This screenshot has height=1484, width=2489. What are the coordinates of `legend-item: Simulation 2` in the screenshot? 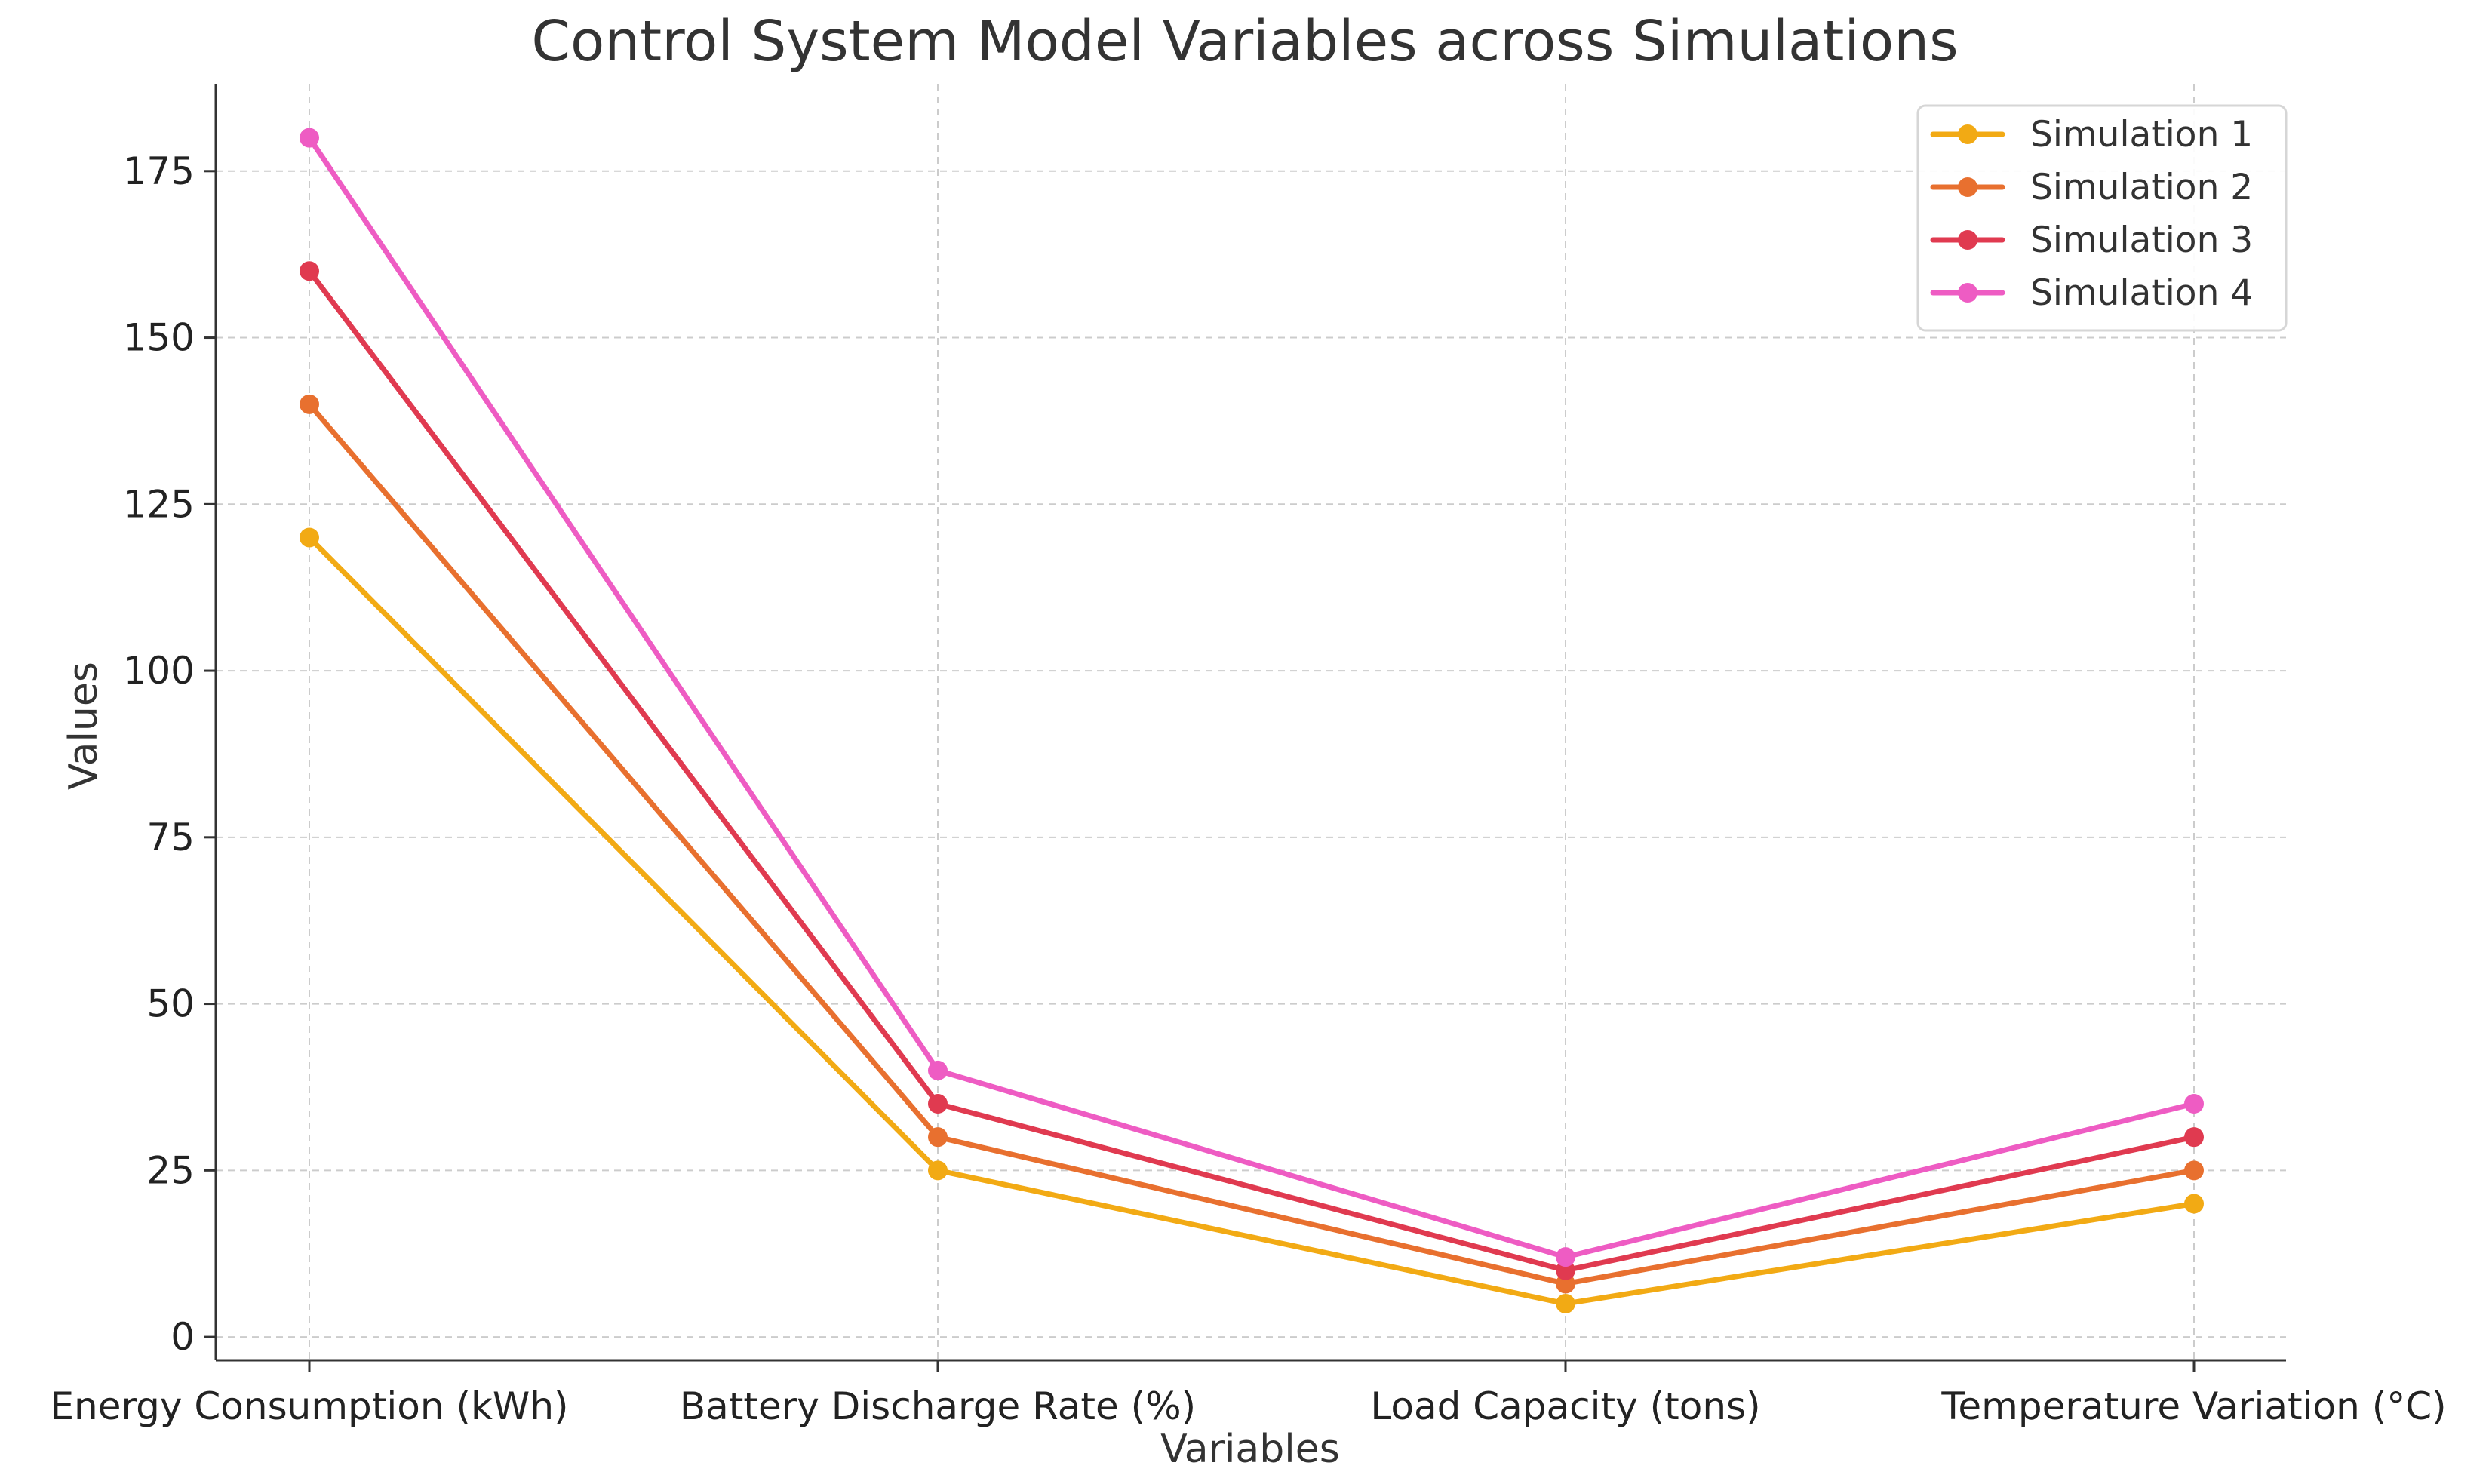 It's located at (2091, 187).